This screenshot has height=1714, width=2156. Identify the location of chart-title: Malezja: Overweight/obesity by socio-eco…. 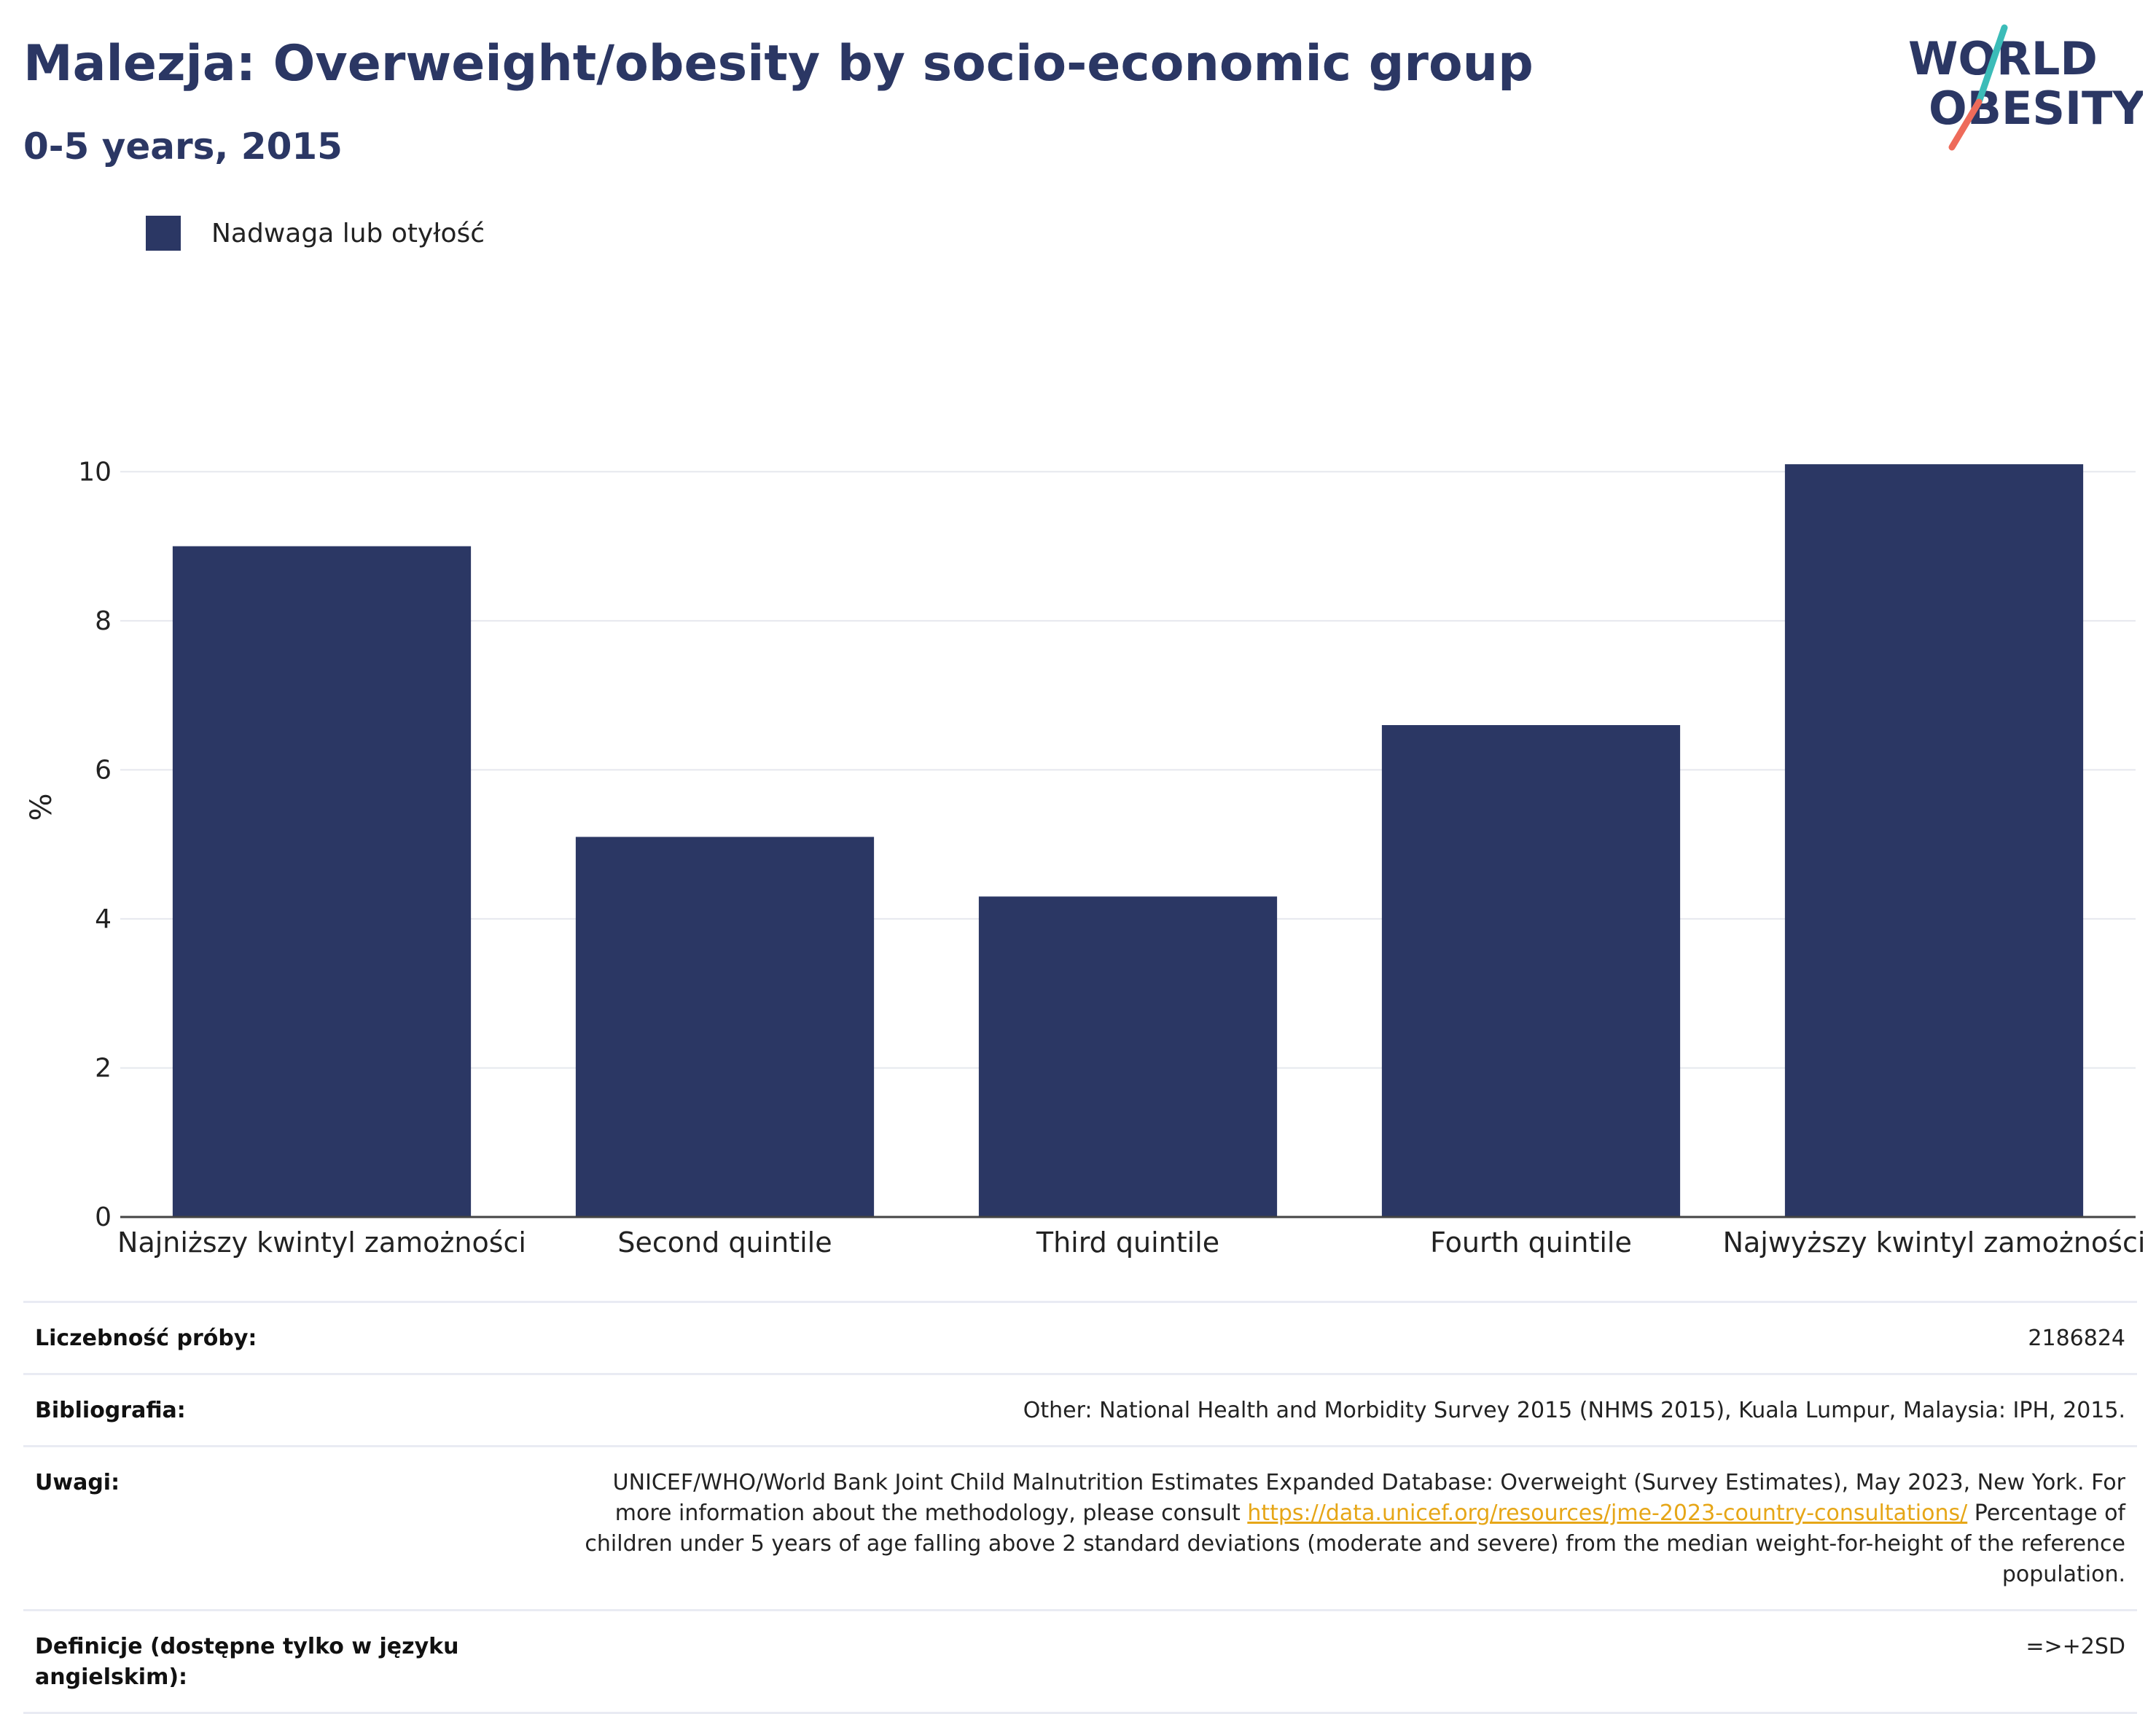
(779, 64).